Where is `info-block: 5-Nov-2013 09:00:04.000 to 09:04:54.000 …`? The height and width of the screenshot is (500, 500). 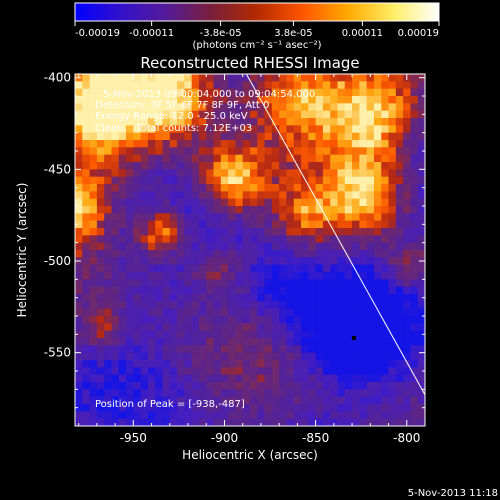
info-block: 5-Nov-2013 09:00:04.000 to 09:04:54.000 … is located at coordinates (205, 111).